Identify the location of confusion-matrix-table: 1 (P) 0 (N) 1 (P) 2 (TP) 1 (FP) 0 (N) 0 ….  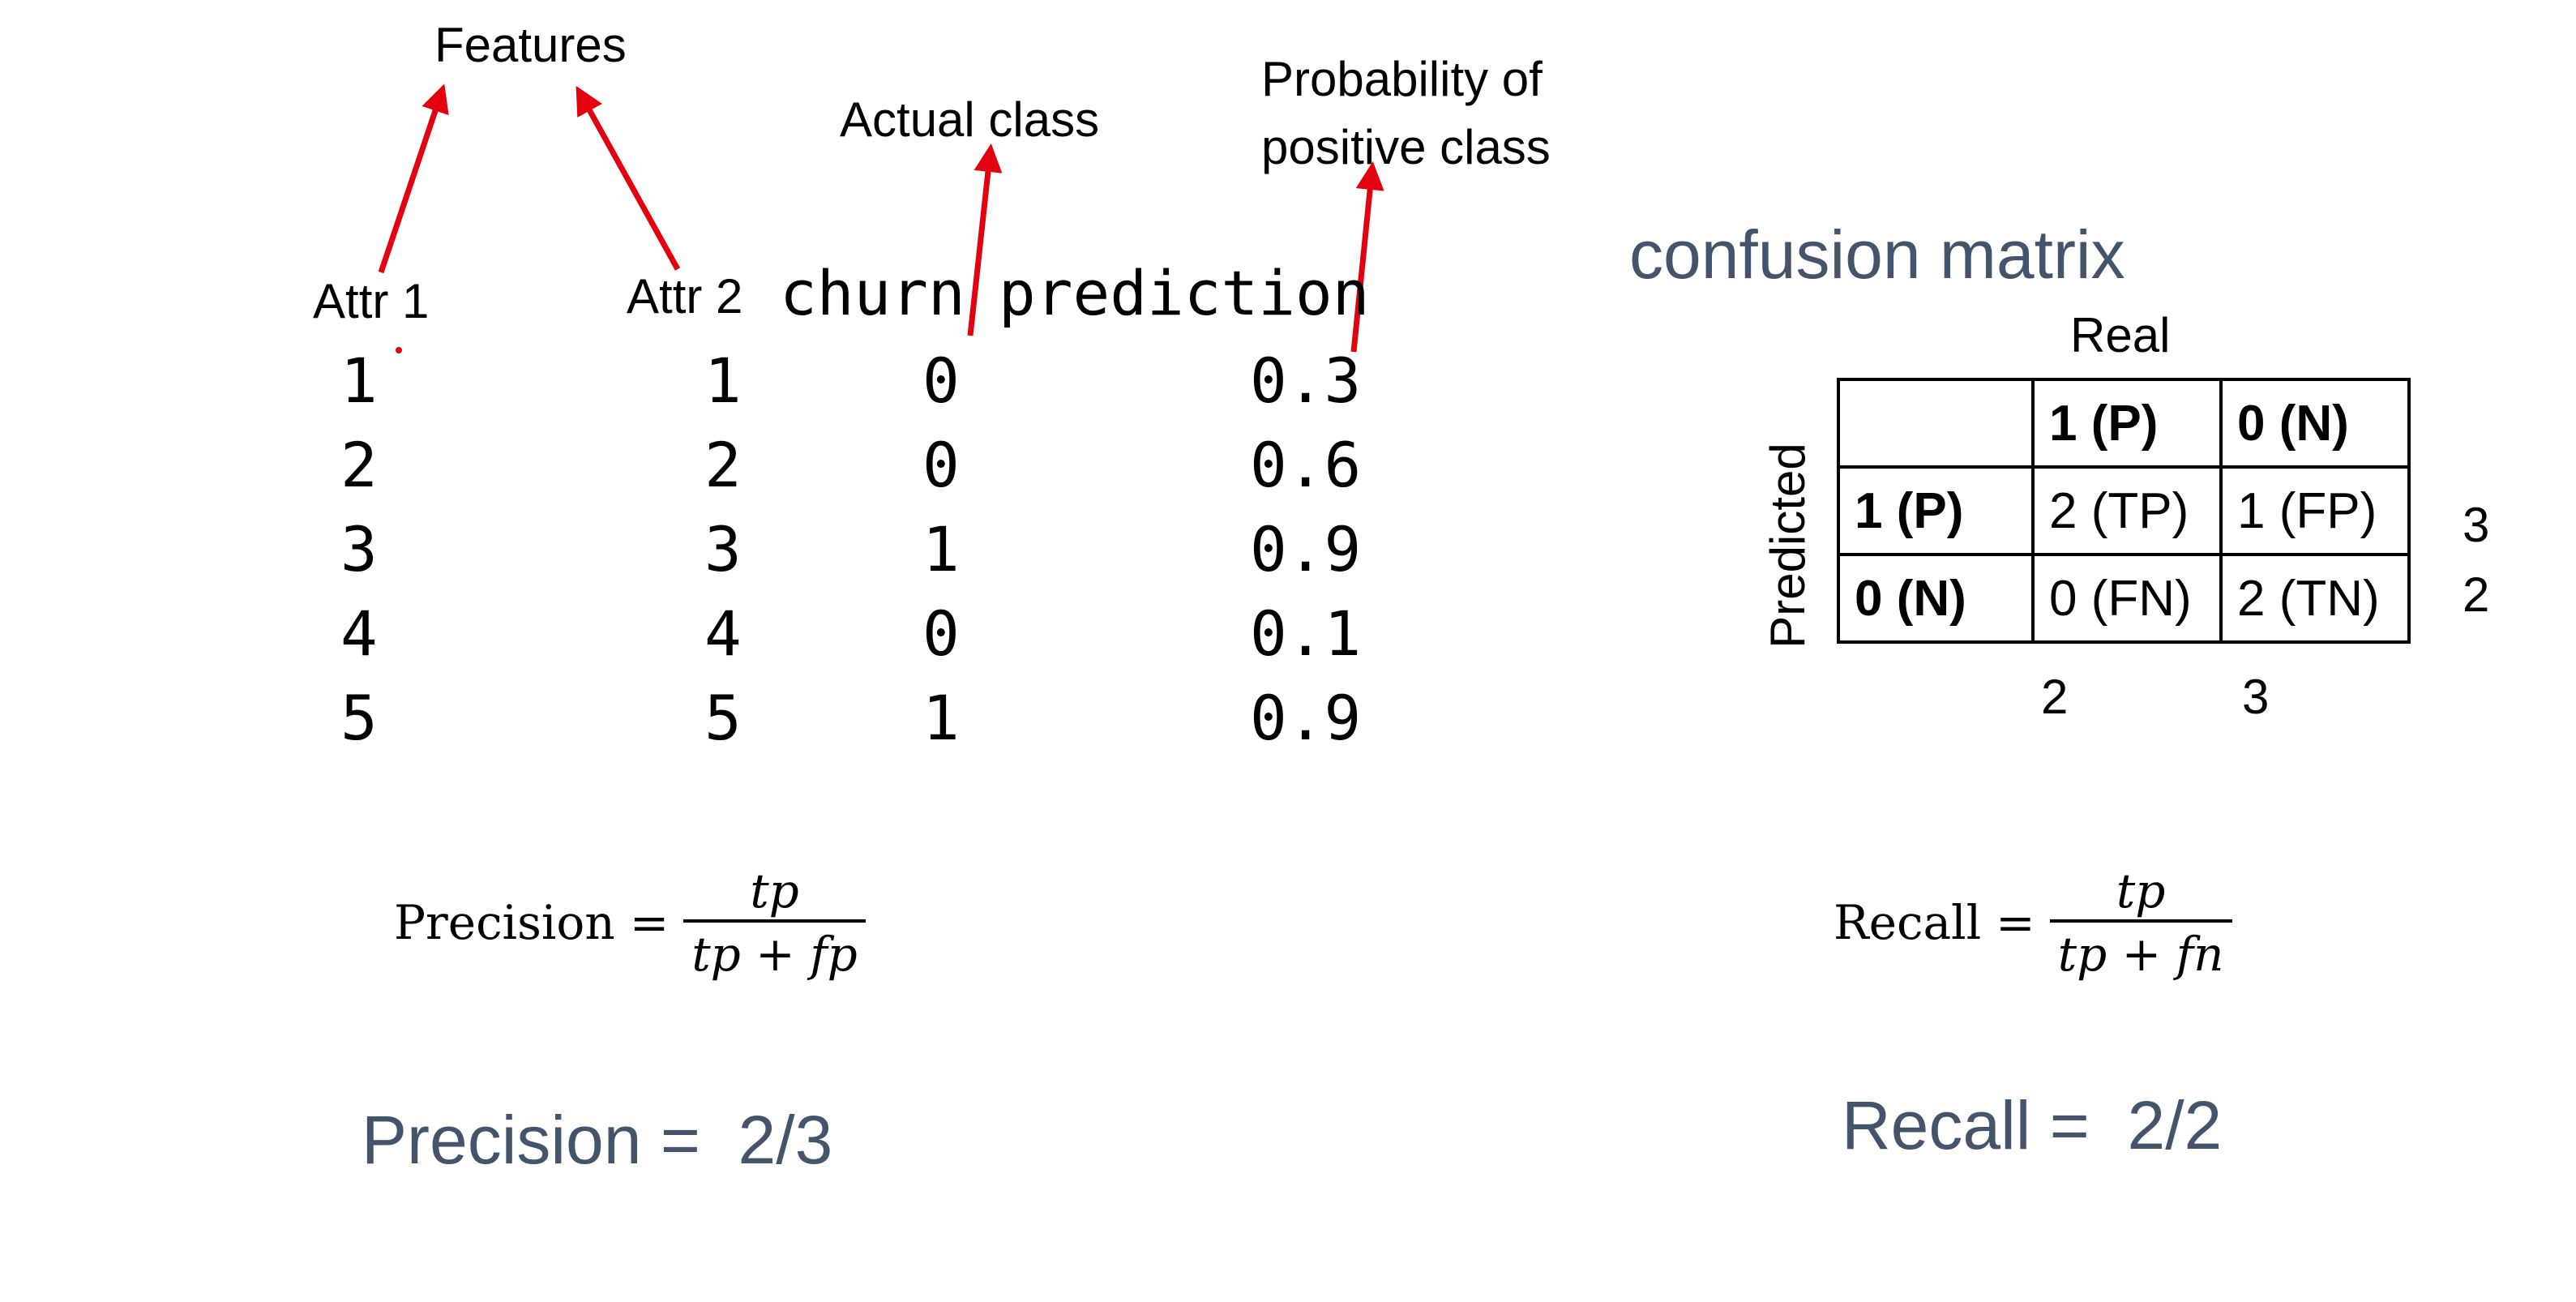
(2124, 511).